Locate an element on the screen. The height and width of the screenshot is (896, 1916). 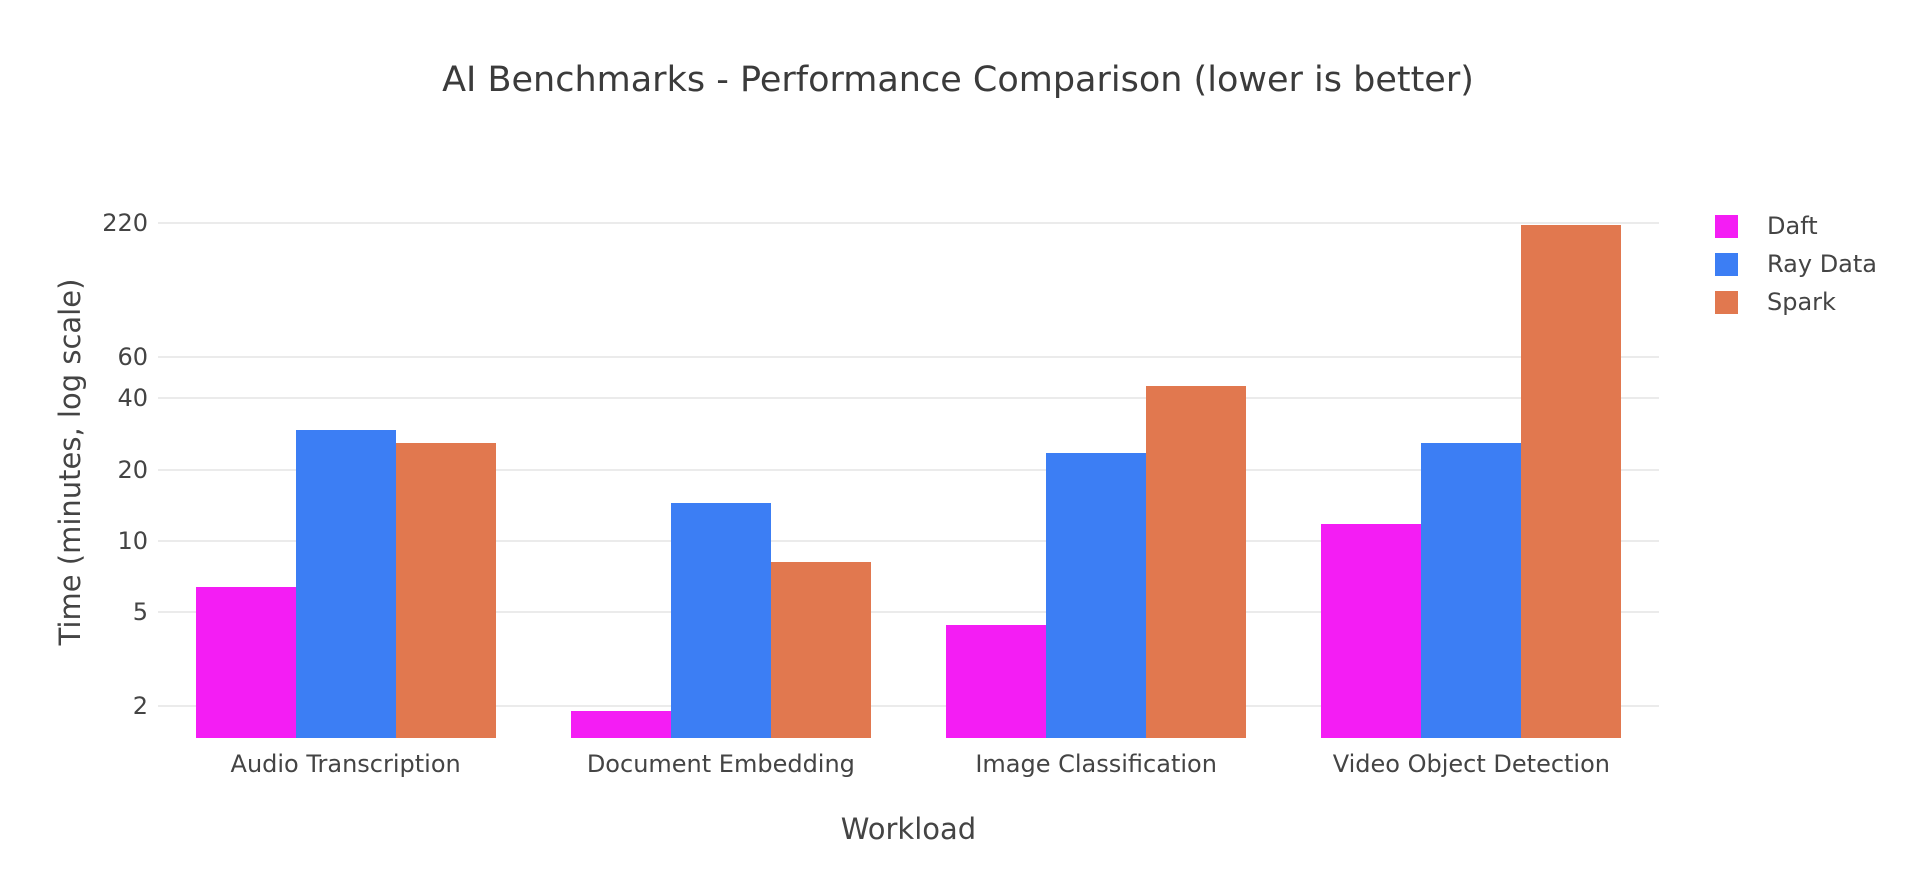
y-tick-label-20: 20 is located at coordinates (132, 469).